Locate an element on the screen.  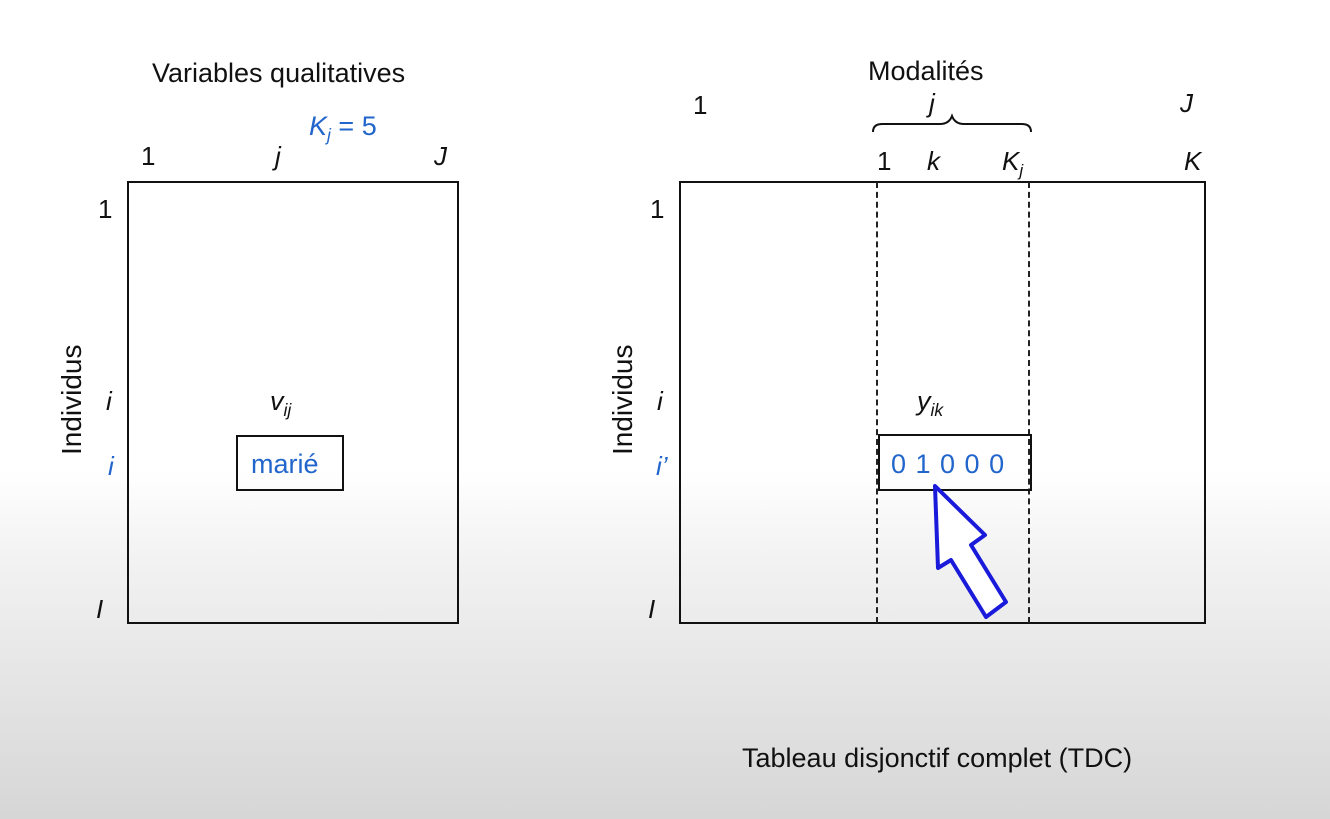
right-row-label-last: I is located at coordinates (652, 609).